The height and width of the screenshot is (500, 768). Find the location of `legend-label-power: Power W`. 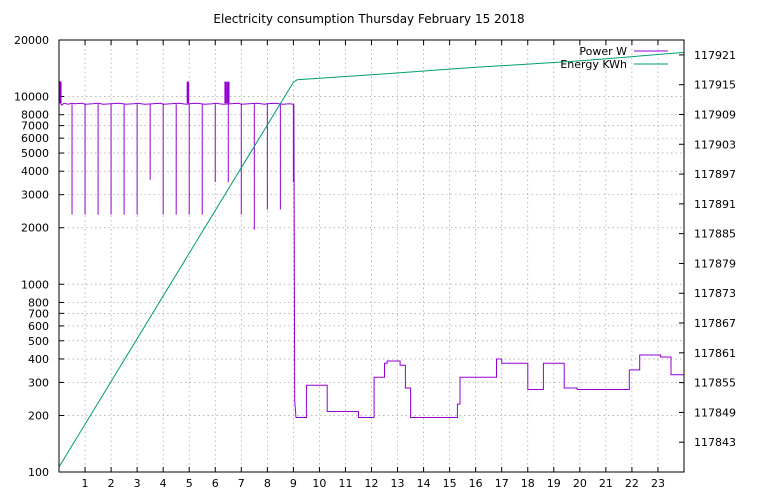

legend-label-power: Power W is located at coordinates (603, 51).